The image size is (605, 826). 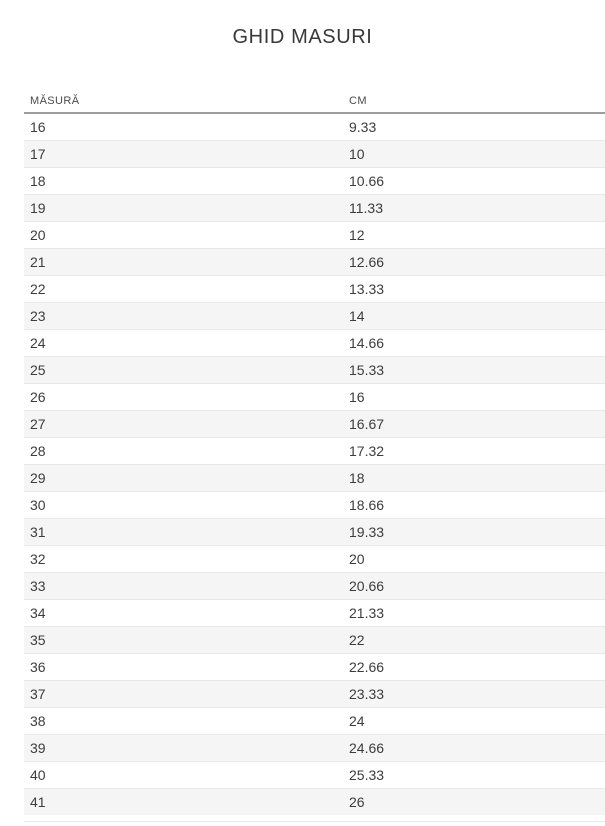 What do you see at coordinates (363, 127) in the screenshot?
I see `cell-cm: 9.33` at bounding box center [363, 127].